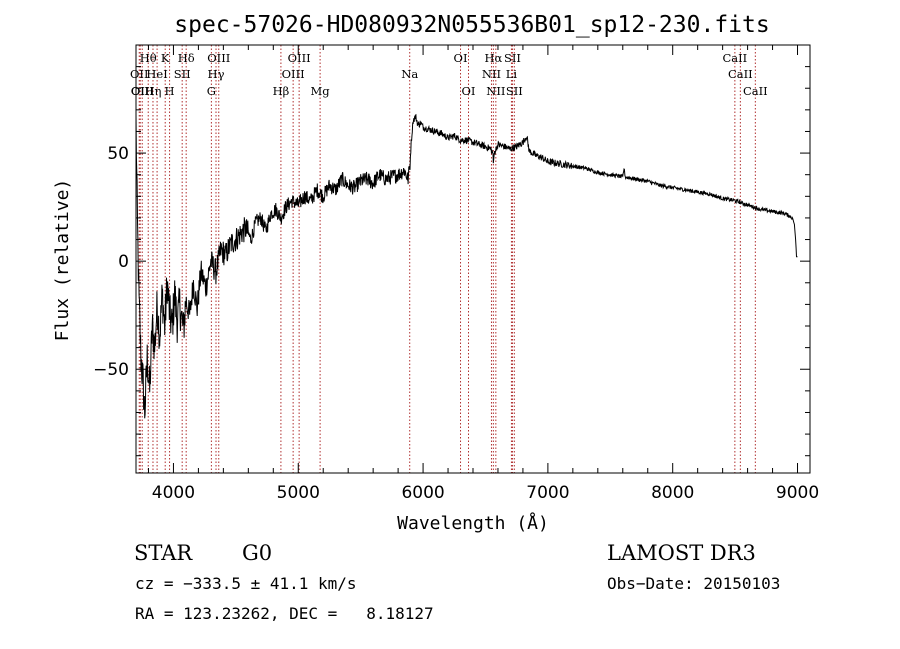  I want to click on reference-line-label-22: NII, so click(495, 91).